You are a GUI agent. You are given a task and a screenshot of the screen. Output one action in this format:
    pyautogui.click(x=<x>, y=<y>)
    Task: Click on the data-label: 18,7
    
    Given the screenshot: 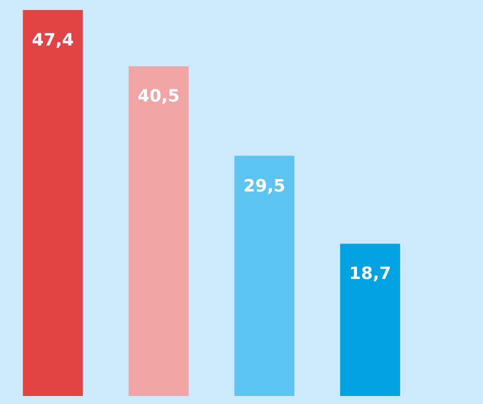 What is the action you would take?
    pyautogui.click(x=370, y=274)
    